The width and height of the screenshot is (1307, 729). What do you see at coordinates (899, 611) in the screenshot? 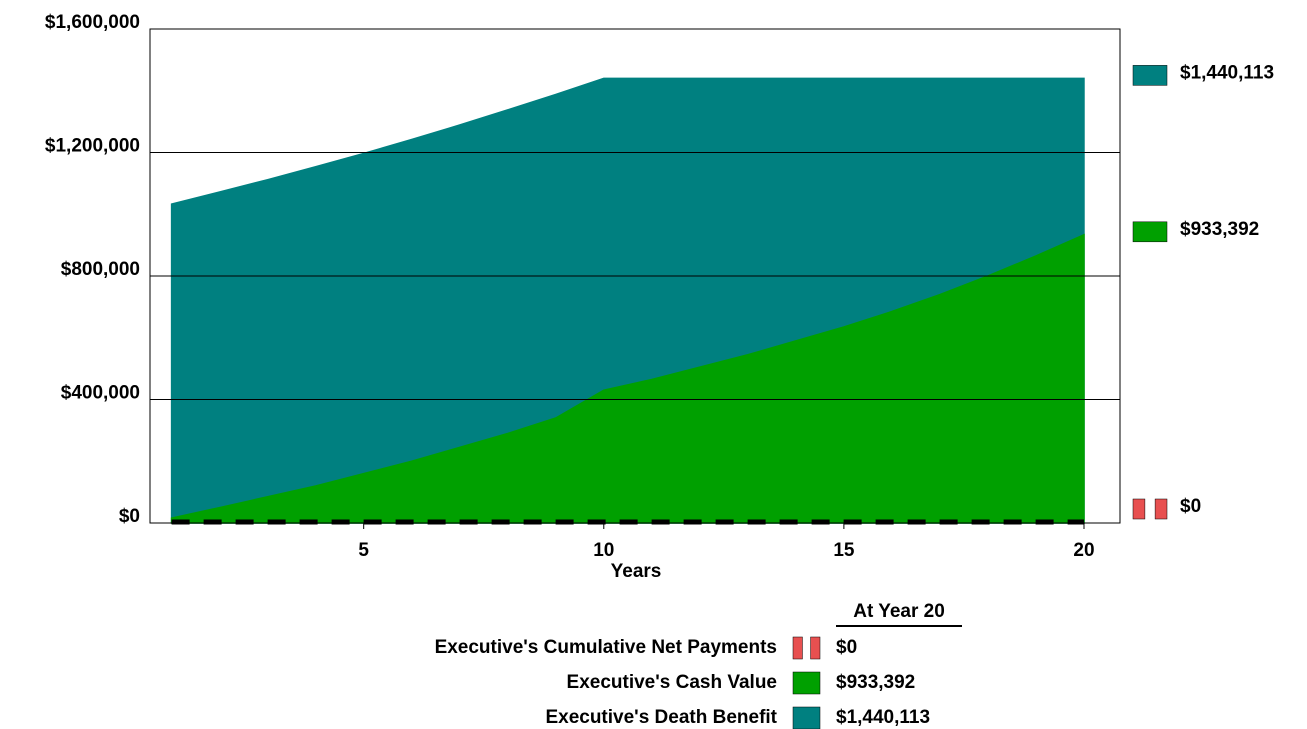
I see `legend-title: At Year 20` at bounding box center [899, 611].